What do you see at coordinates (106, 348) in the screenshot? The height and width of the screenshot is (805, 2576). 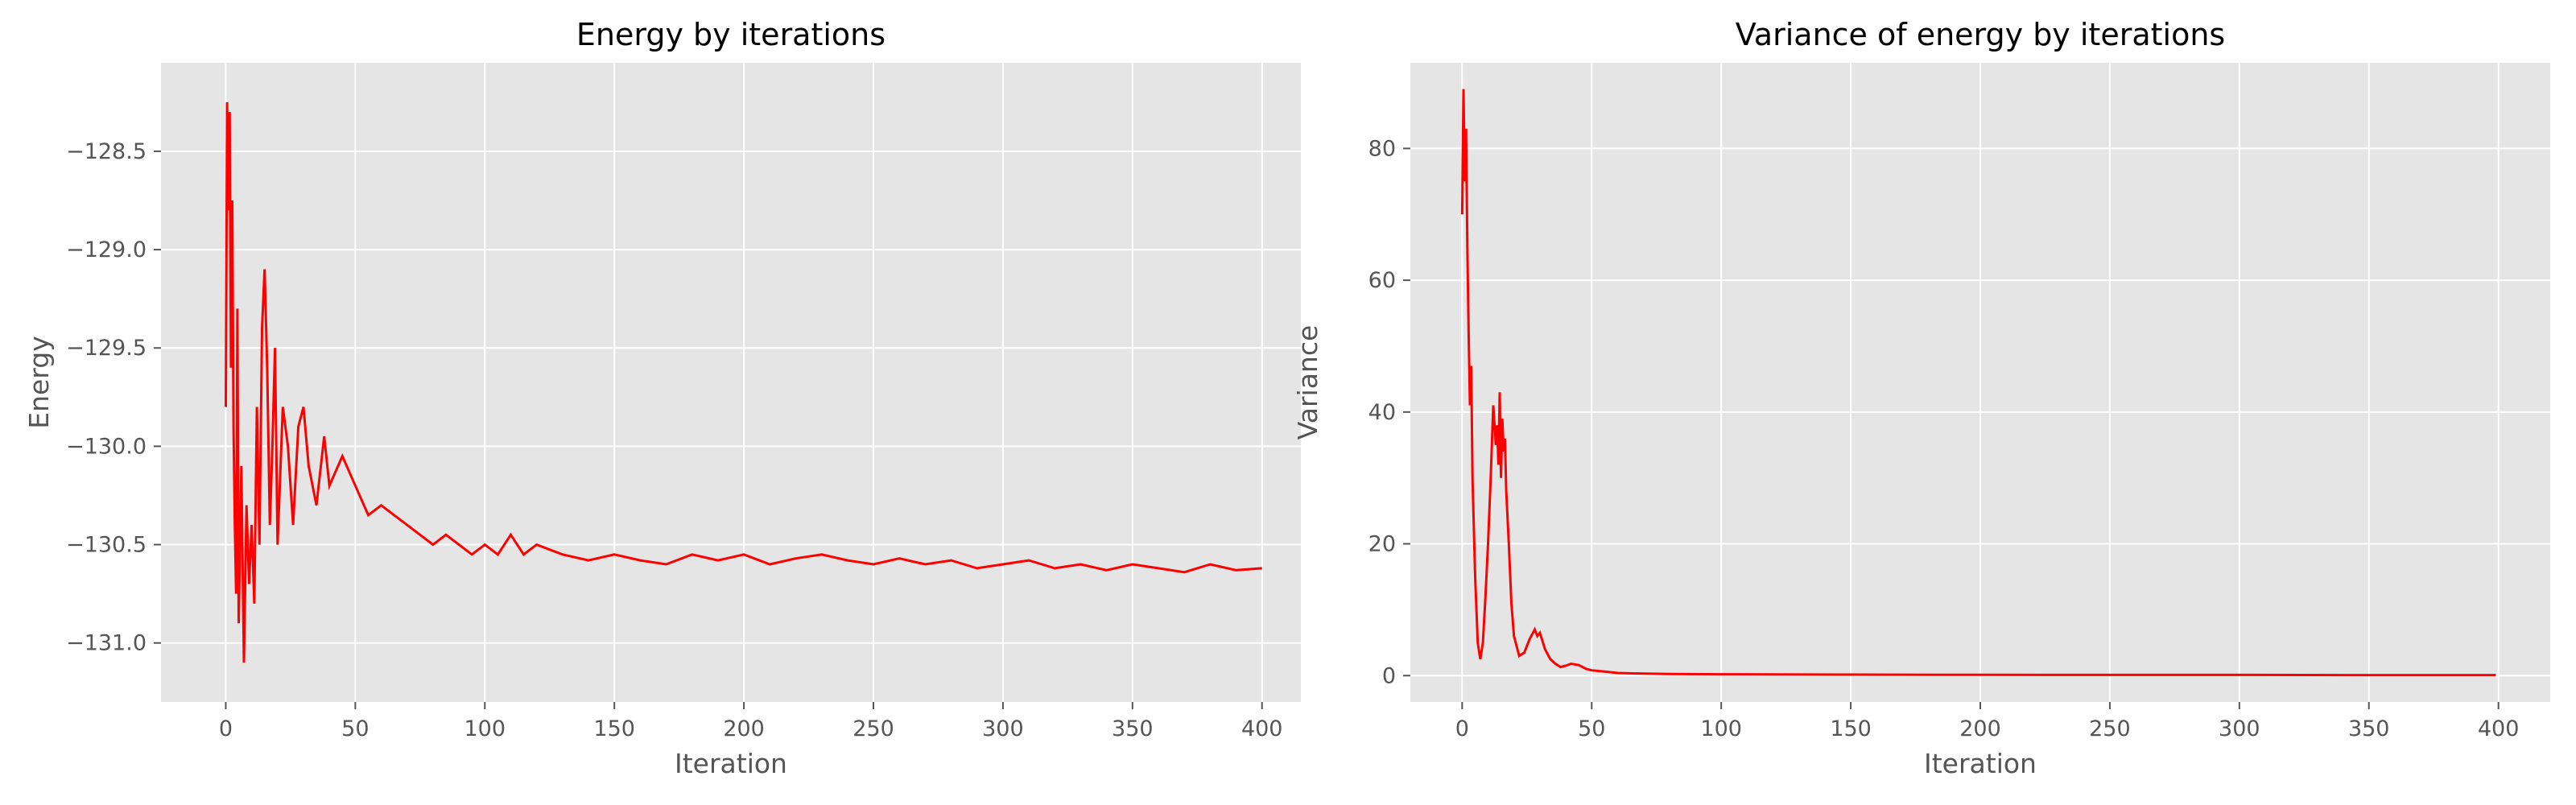 I see `y-tick-label: −129.5` at bounding box center [106, 348].